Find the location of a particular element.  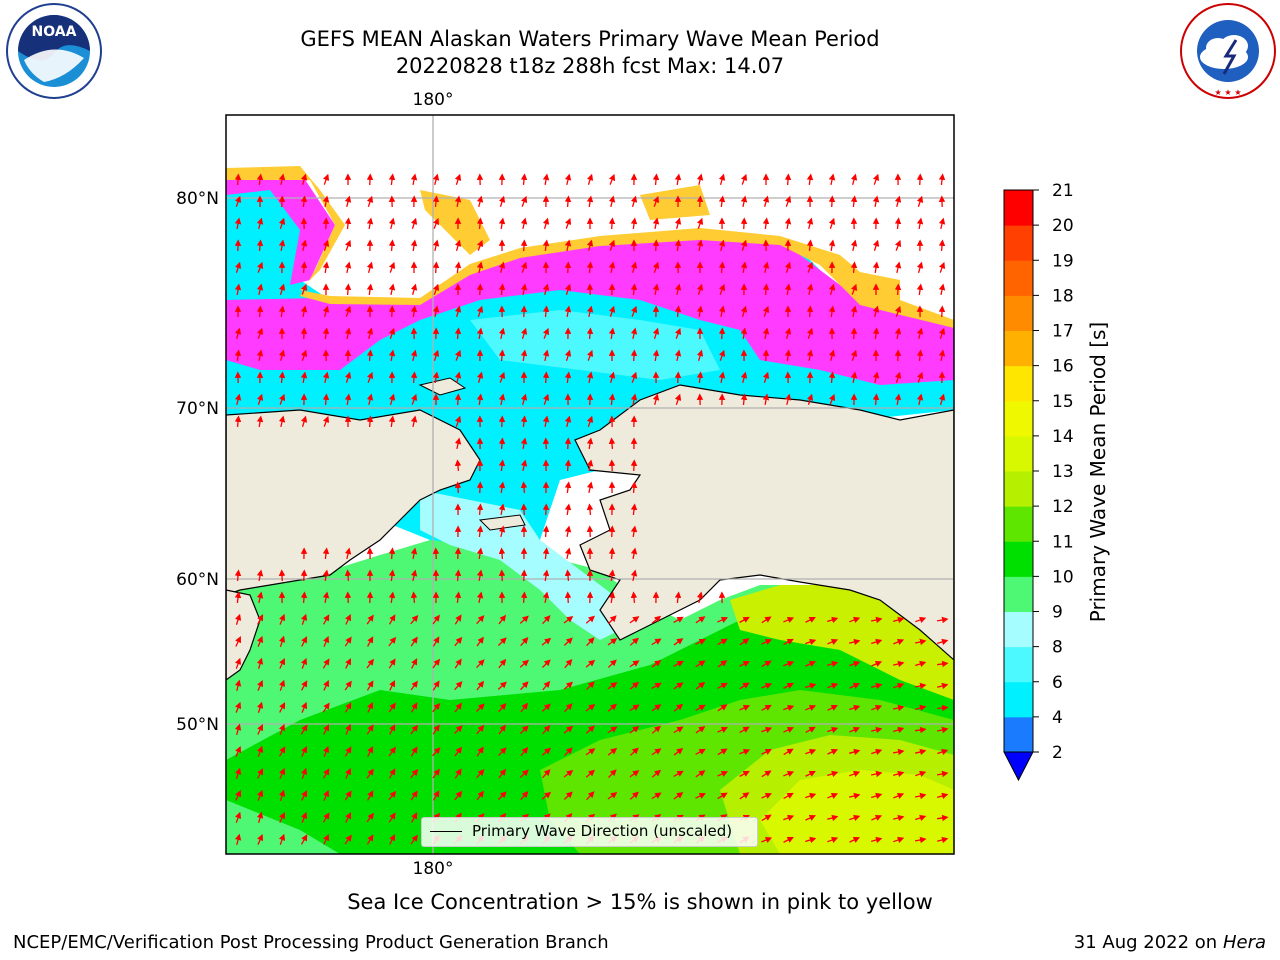

st-lawrence-island is located at coordinates (502, 522).